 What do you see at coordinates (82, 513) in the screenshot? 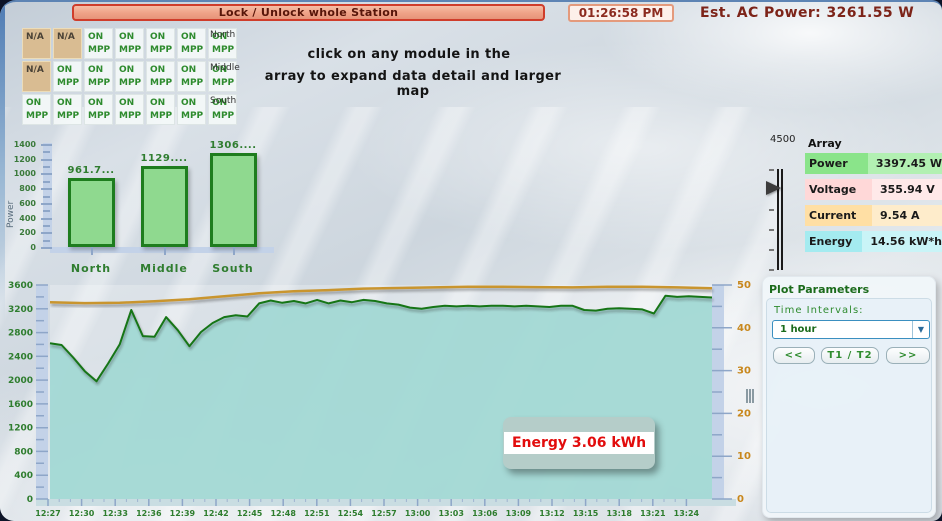
I see `svg-text: 12:30` at bounding box center [82, 513].